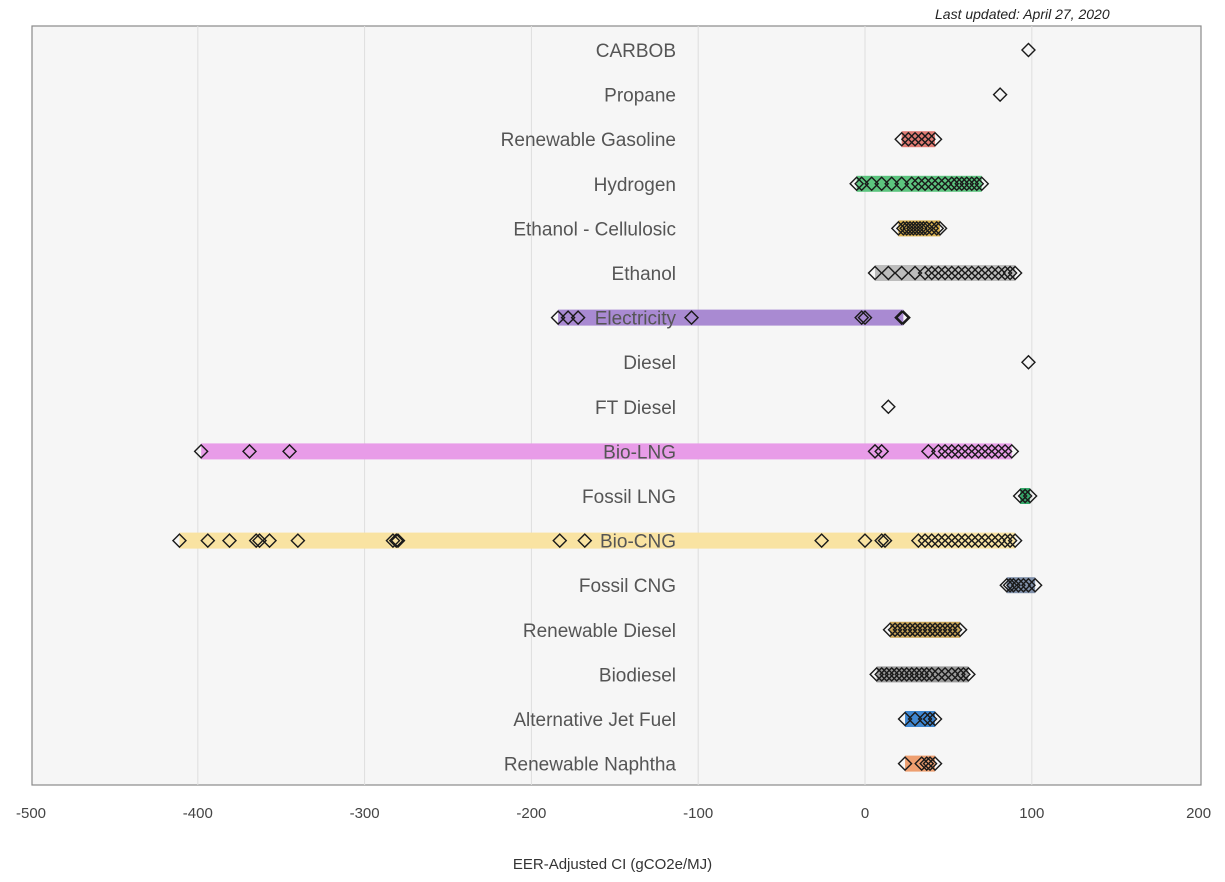 The height and width of the screenshot is (882, 1225). Describe the element at coordinates (637, 675) in the screenshot. I see `category-label: Biodiesel` at that location.